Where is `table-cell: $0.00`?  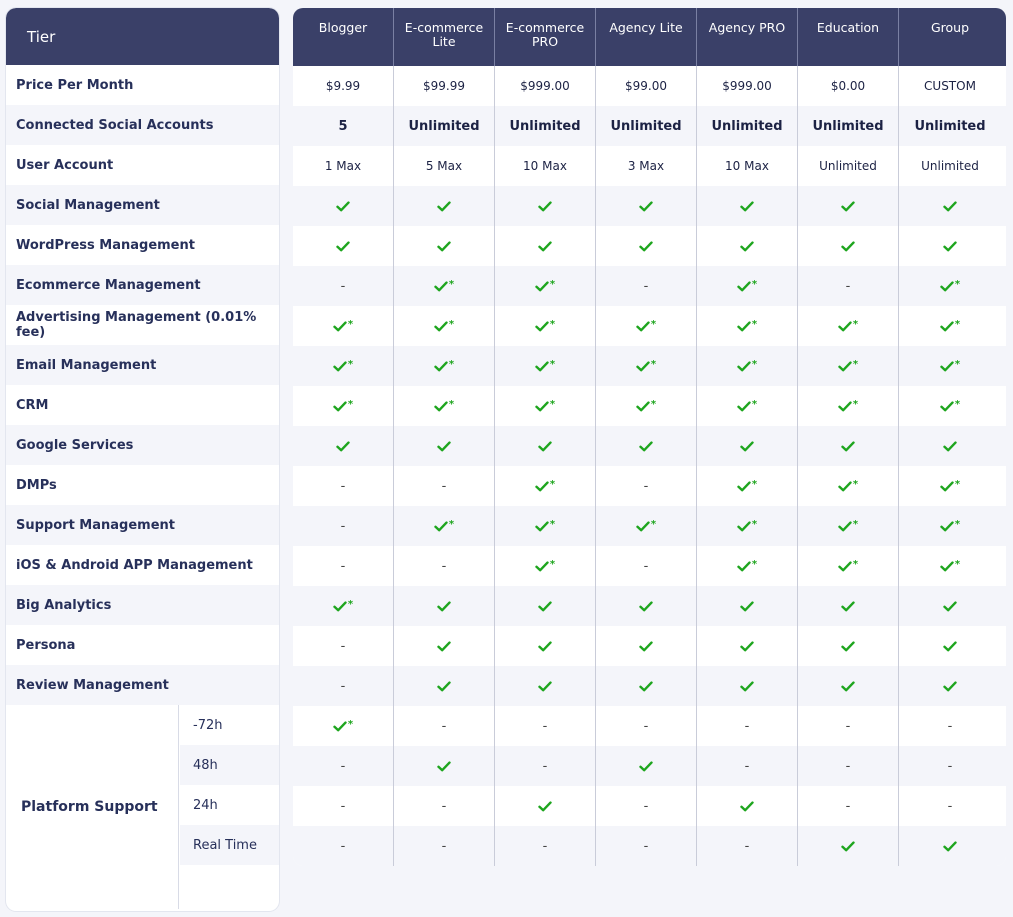
table-cell: $0.00 is located at coordinates (848, 86).